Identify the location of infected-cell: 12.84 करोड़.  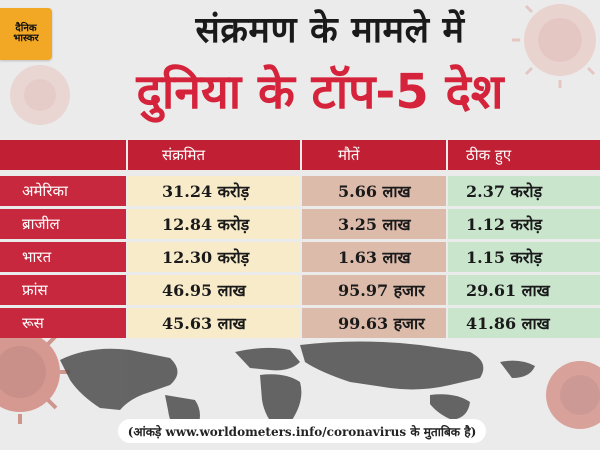
(214, 224).